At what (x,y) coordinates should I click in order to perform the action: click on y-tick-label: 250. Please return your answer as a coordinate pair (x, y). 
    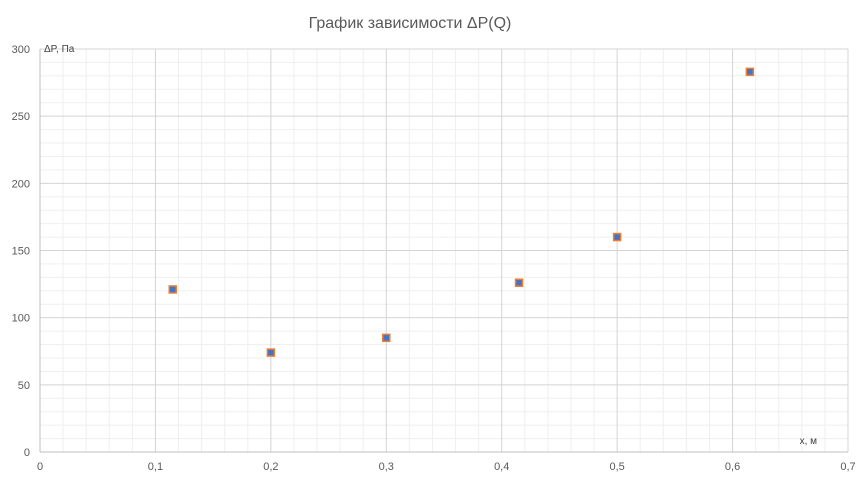
    Looking at the image, I should click on (21, 117).